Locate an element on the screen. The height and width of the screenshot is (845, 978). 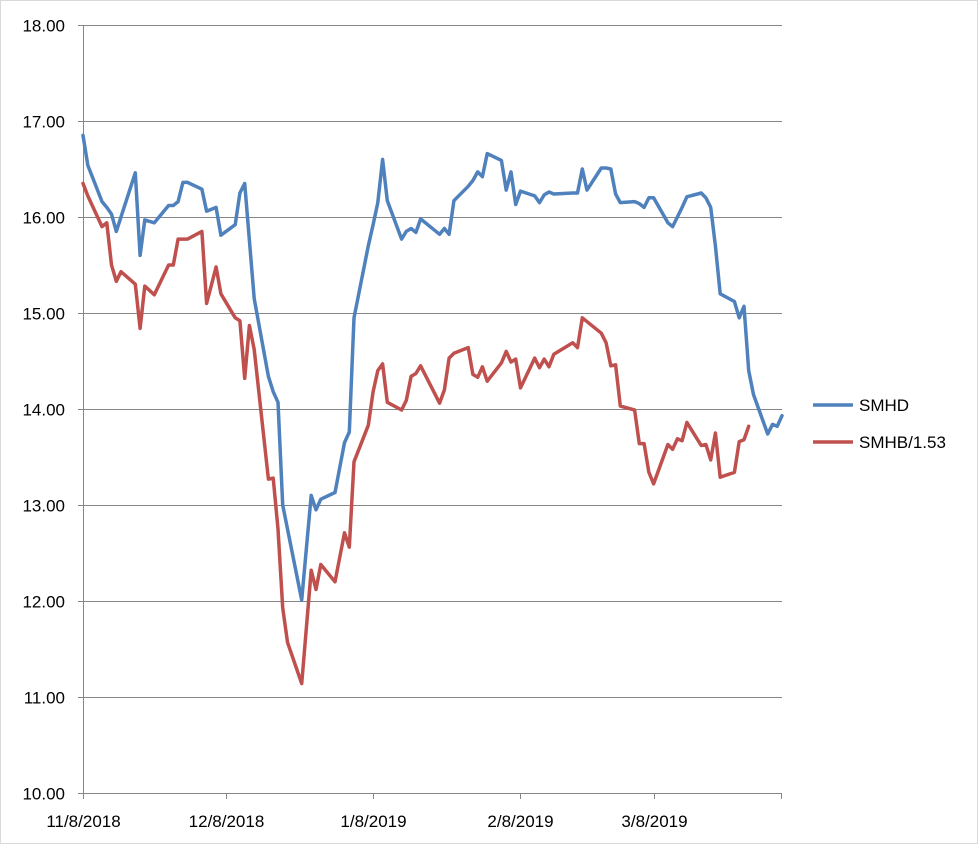
y-tick-label: 16.00 is located at coordinates (43, 218).